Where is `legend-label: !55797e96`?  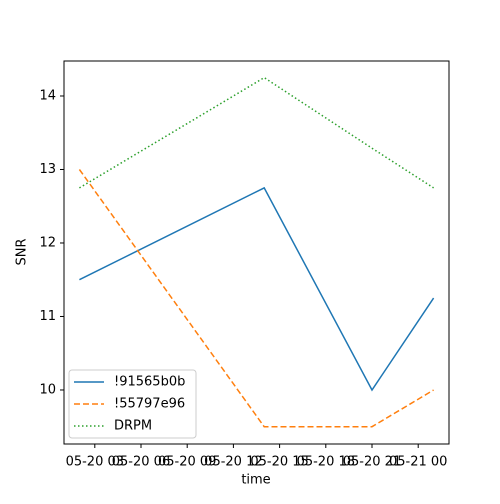 legend-label: !55797e96 is located at coordinates (149, 404).